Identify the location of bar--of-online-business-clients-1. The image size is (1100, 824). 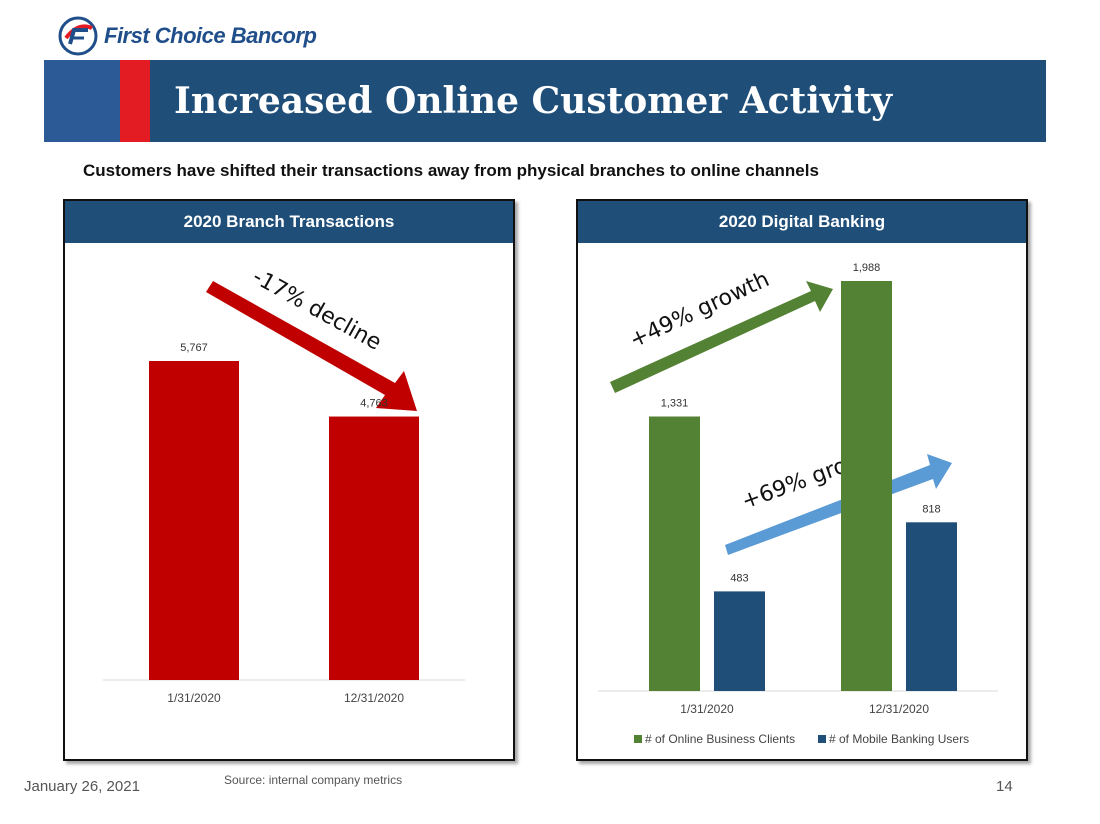
(866, 486).